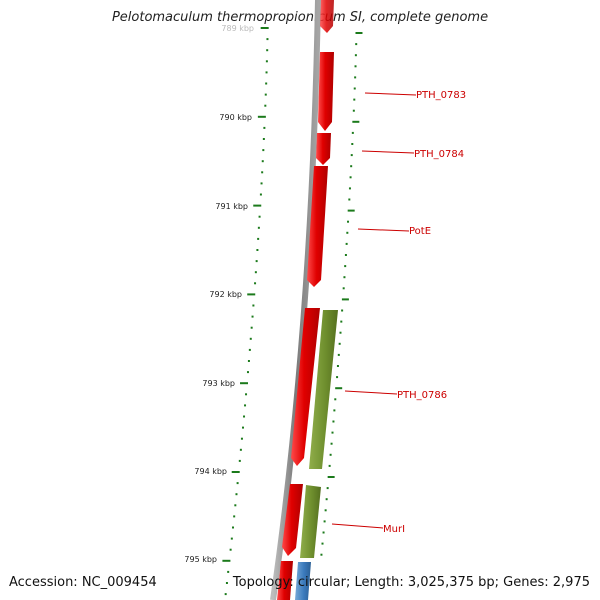 The width and height of the screenshot is (600, 600). What do you see at coordinates (295, 300) in the screenshot?
I see `genome-backbone` at bounding box center [295, 300].